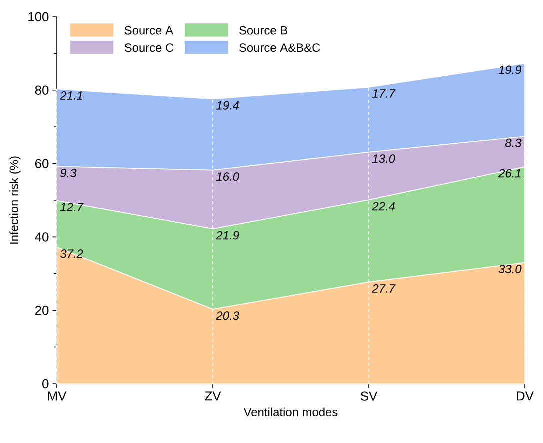 The width and height of the screenshot is (543, 443). I want to click on y-tick-label: 80, so click(42, 90).